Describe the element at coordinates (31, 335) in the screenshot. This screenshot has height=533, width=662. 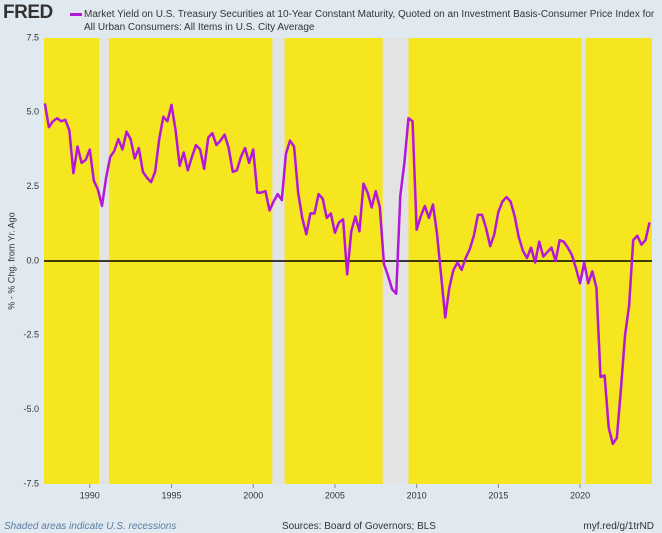
I see `y-tick-label: -2.5` at that location.